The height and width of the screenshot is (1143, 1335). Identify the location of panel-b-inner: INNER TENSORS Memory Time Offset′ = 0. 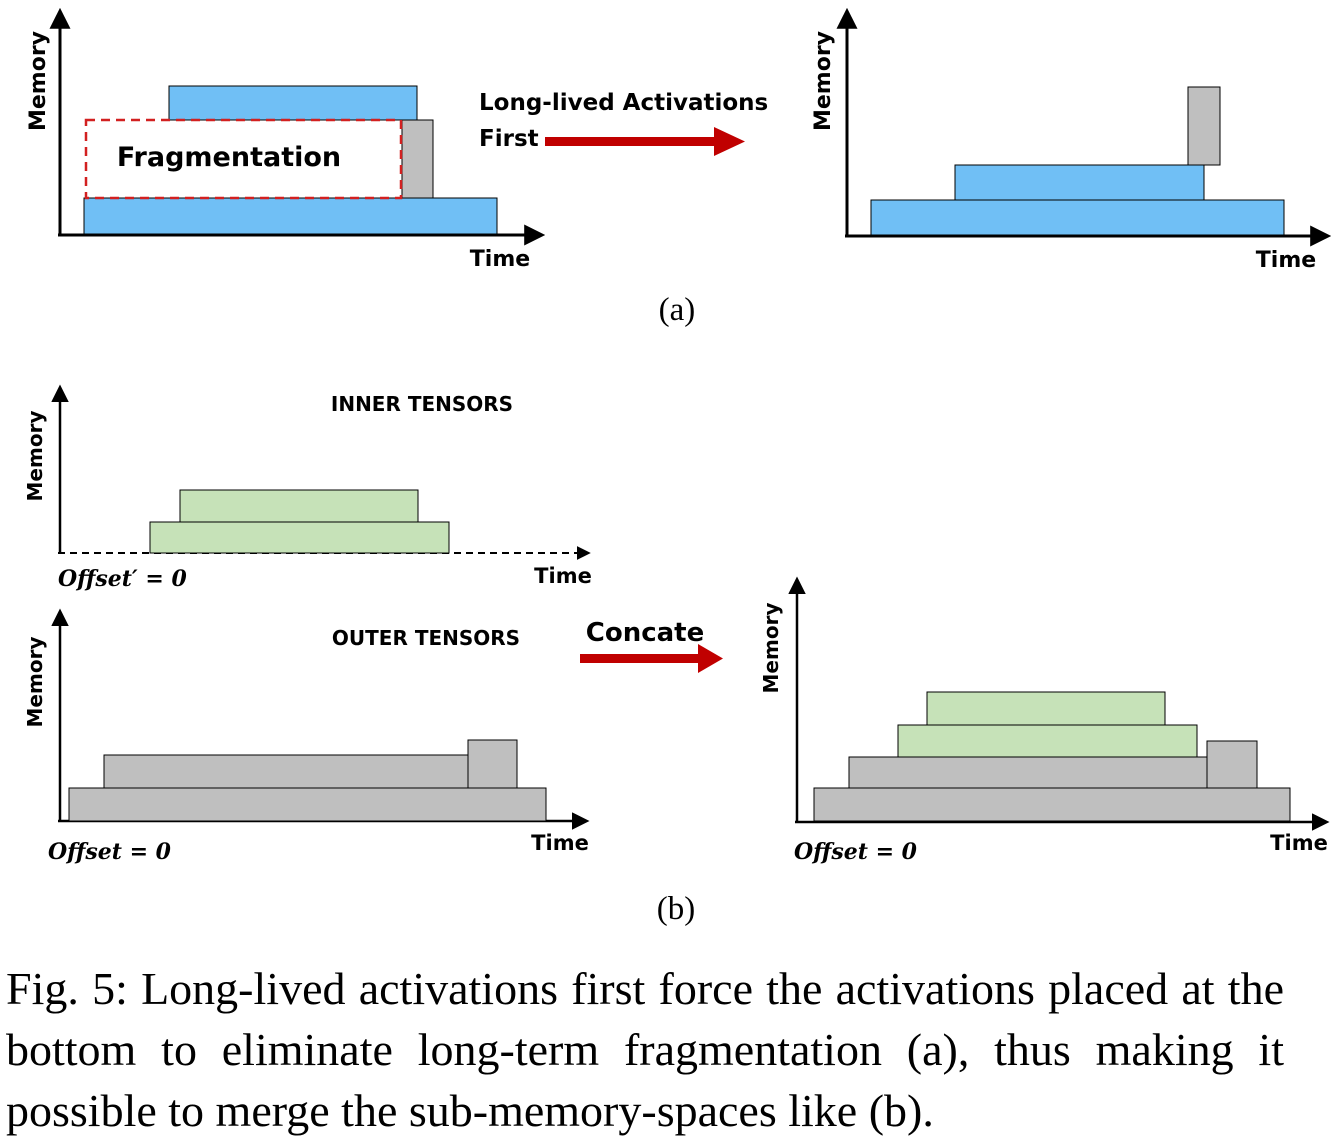
(307, 488).